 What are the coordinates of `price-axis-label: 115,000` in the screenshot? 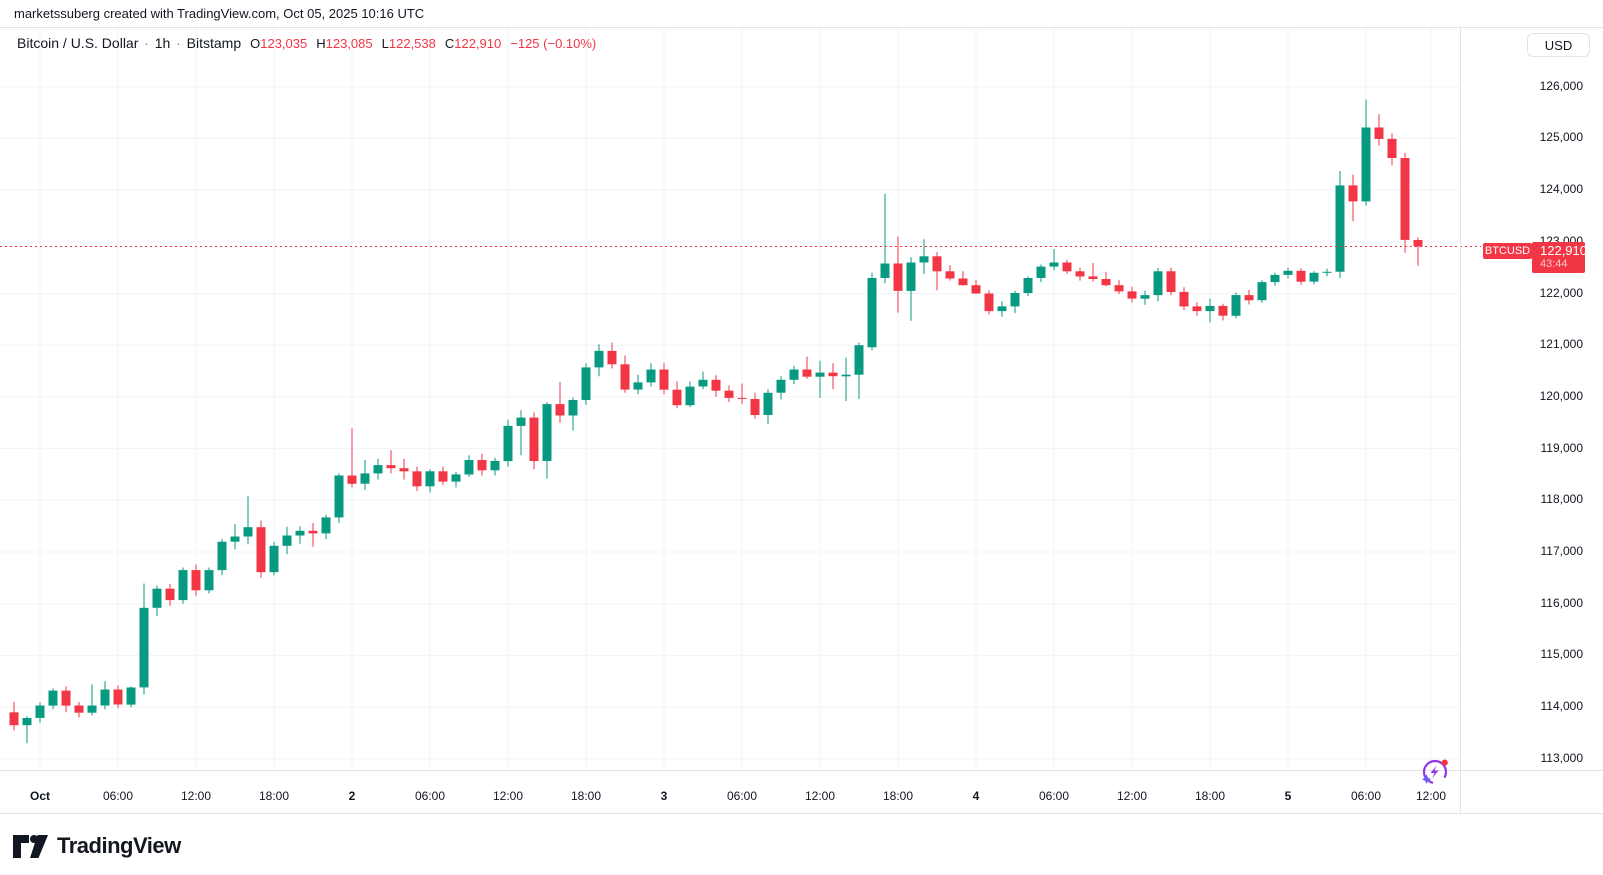 It's located at (1562, 654).